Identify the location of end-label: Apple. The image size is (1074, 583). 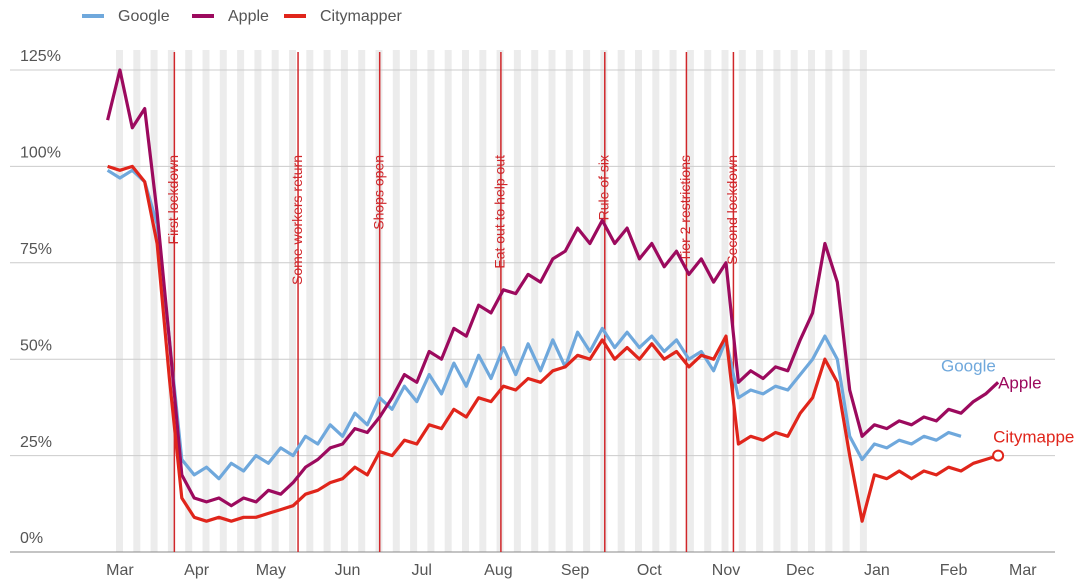
(1019, 382).